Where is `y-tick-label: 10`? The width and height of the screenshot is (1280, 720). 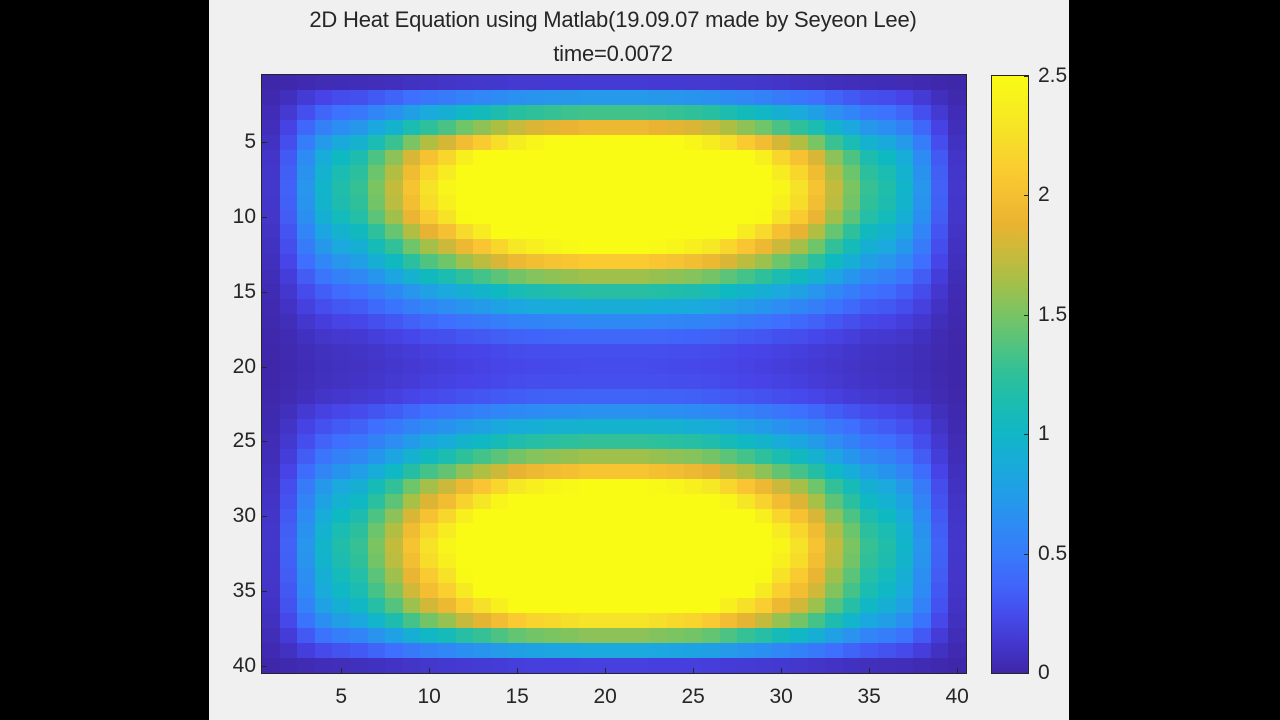
y-tick-label: 10 is located at coordinates (244, 217).